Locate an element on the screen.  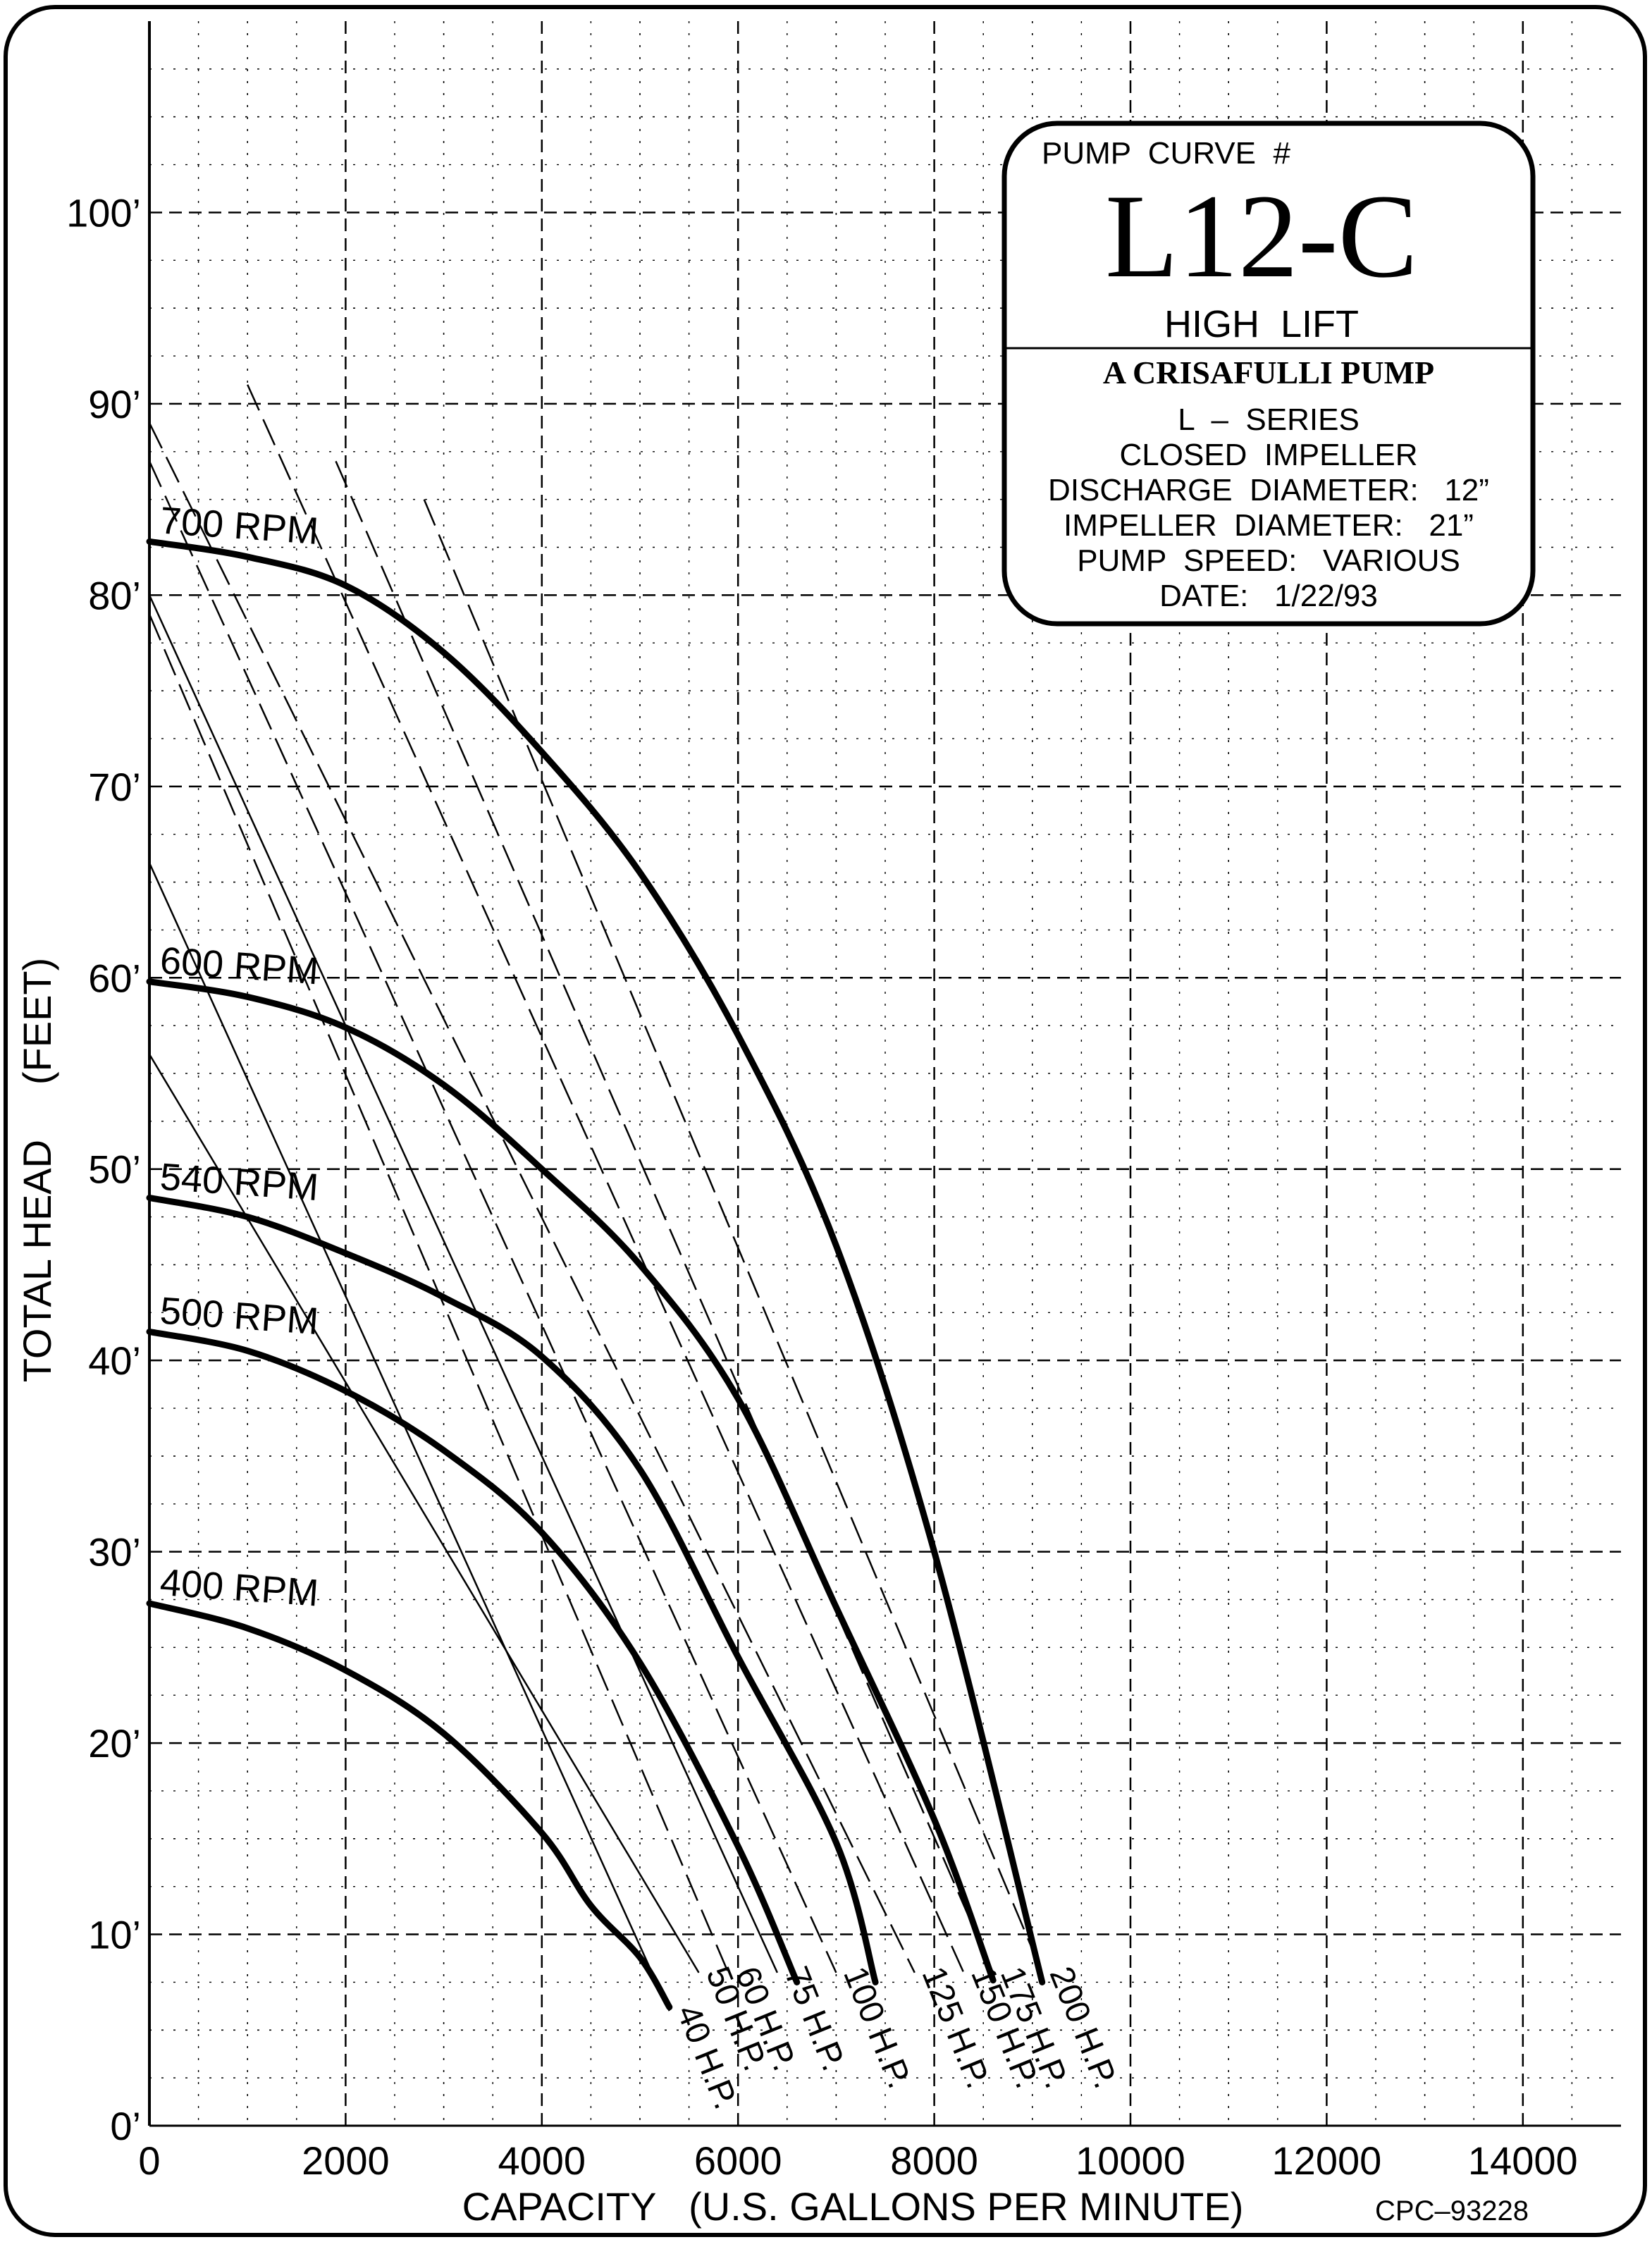
y-tick-label: 100’ is located at coordinates (103, 212).